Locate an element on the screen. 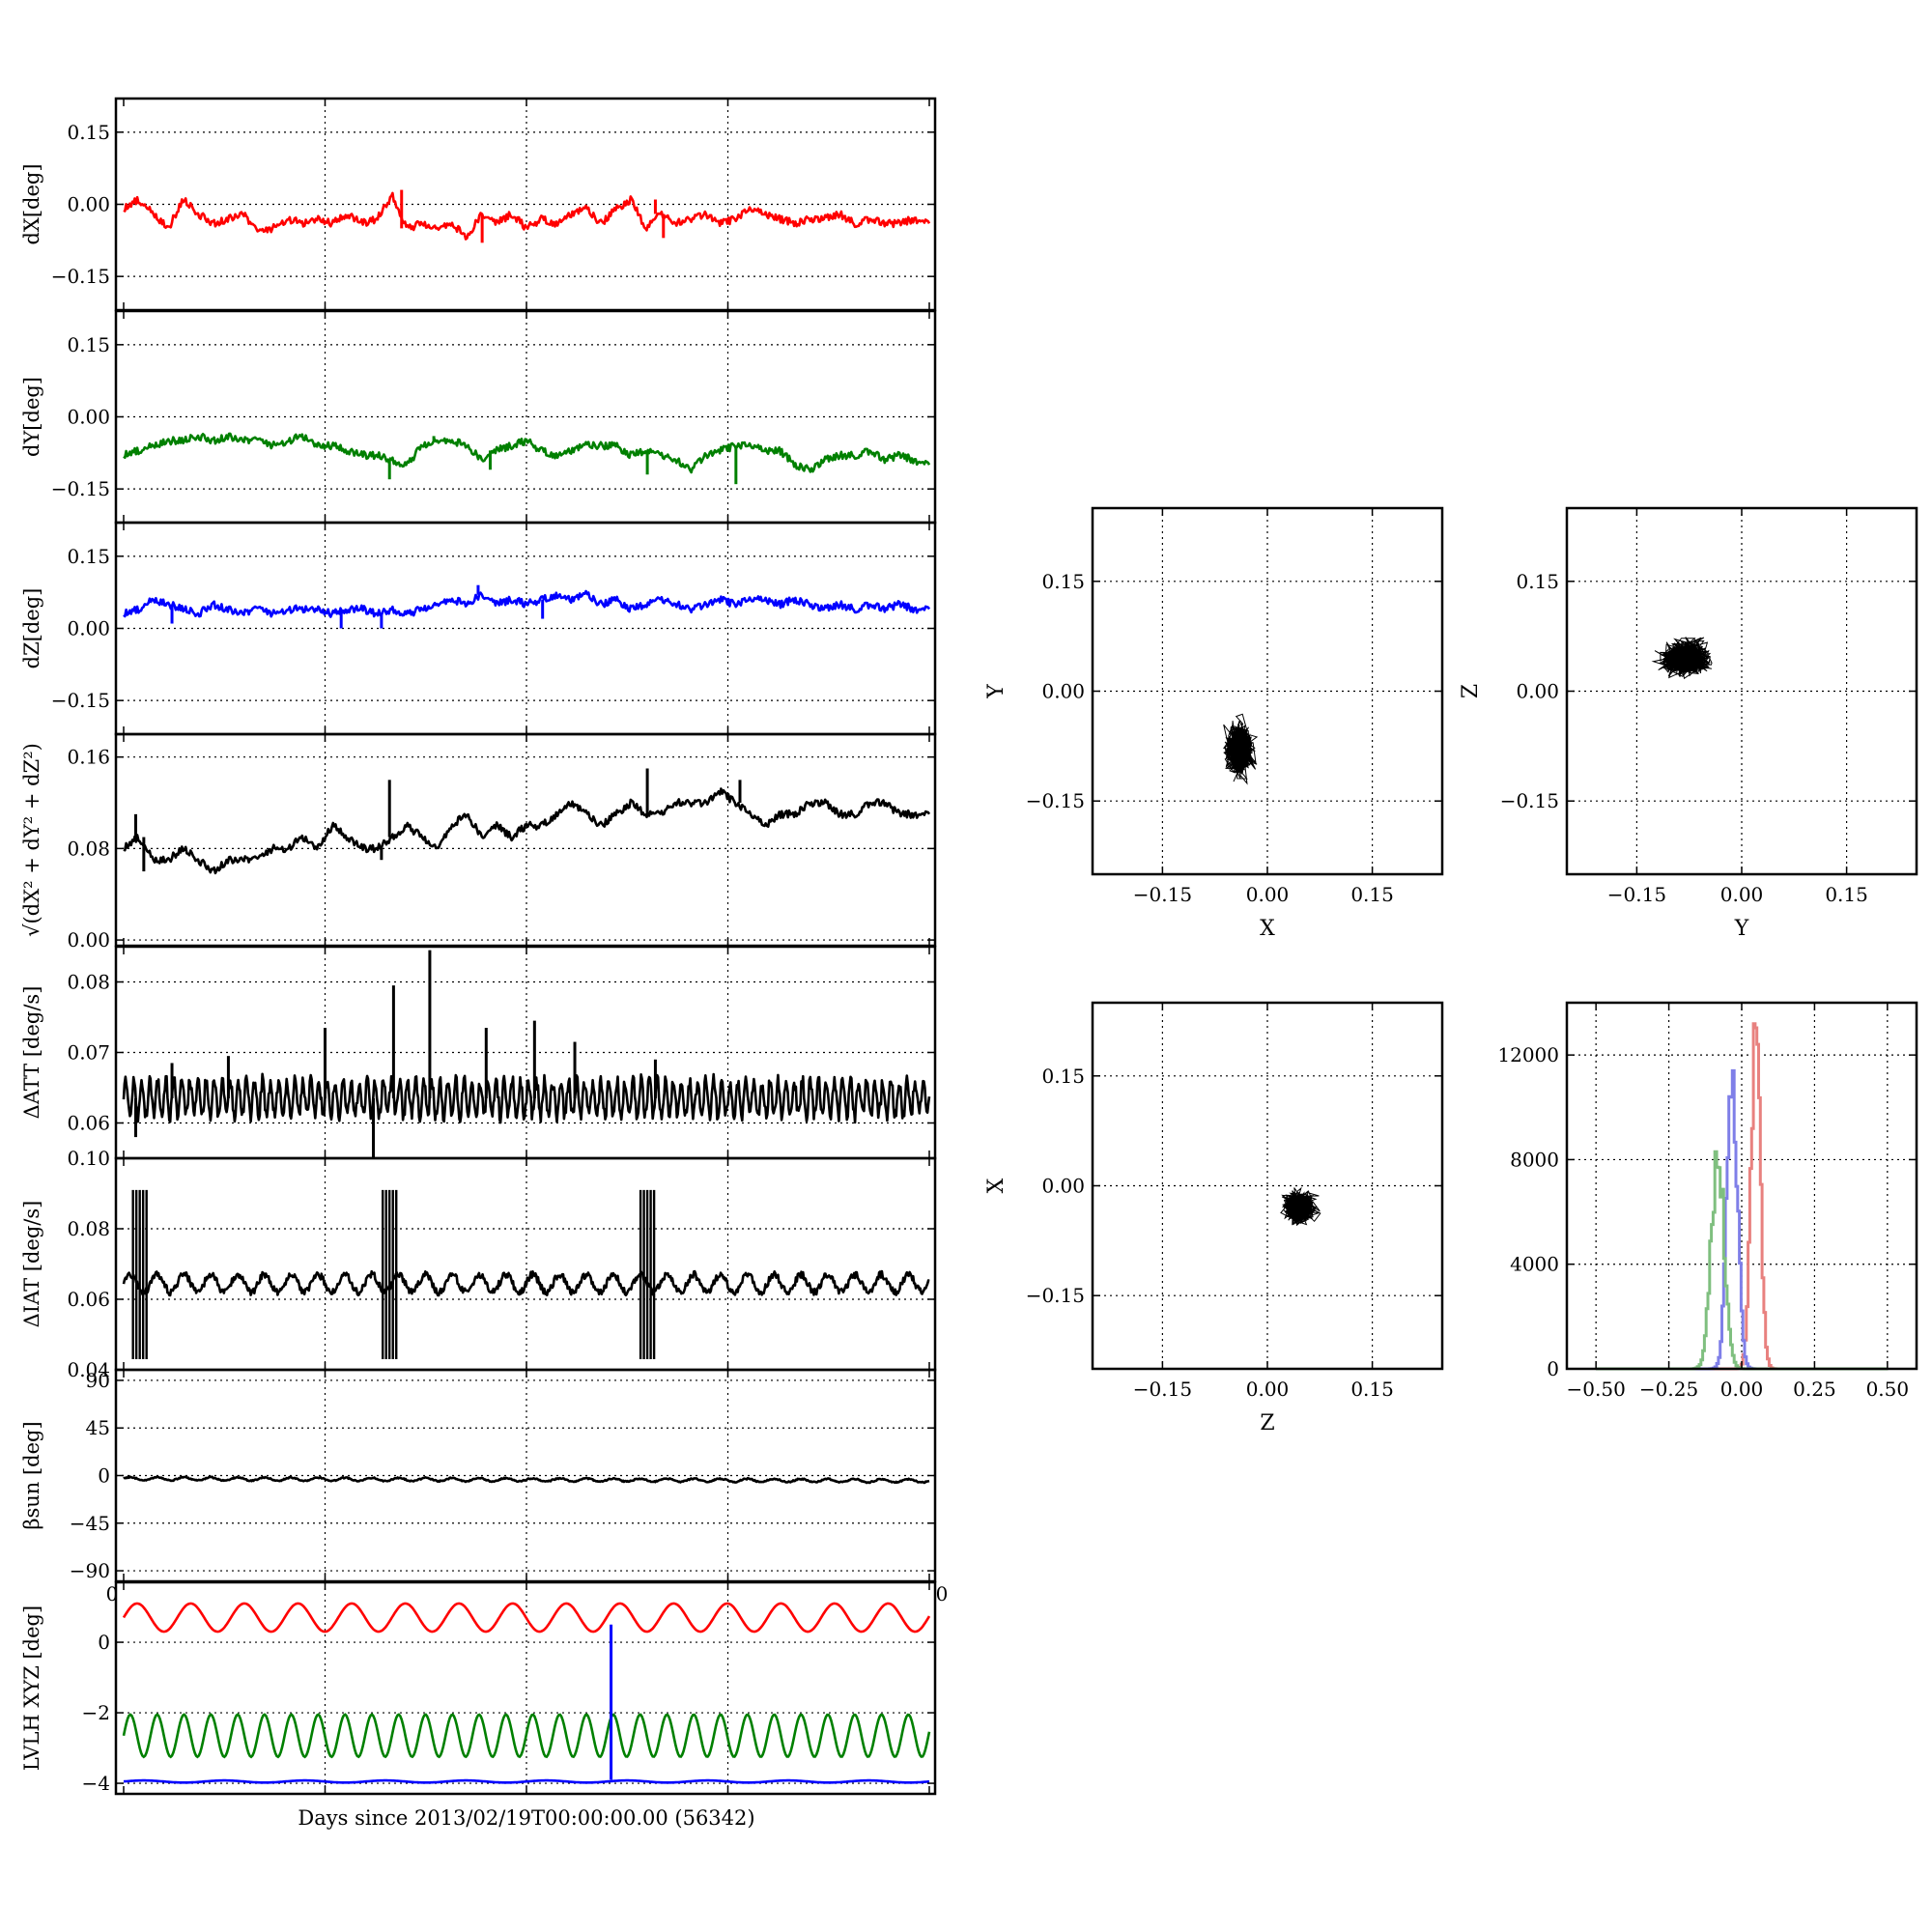 The width and height of the screenshot is (1932, 1932). beta_sun-ytick-label: 0 is located at coordinates (104, 1476).